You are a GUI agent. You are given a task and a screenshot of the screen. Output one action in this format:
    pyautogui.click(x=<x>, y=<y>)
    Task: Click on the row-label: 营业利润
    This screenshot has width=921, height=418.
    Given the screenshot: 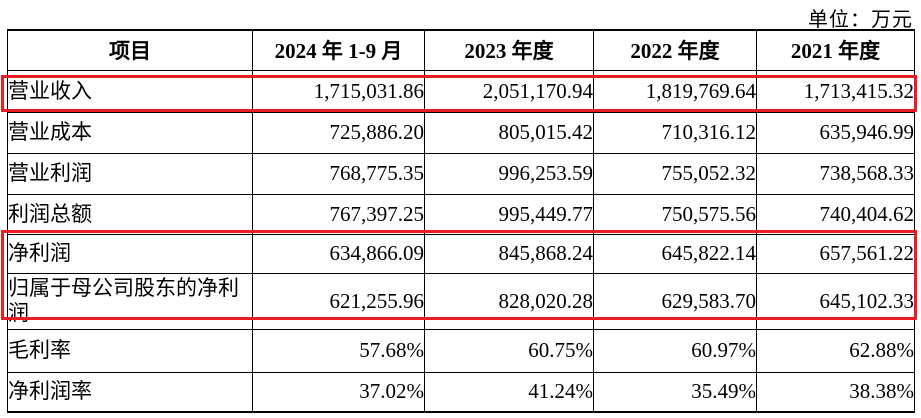 What is the action you would take?
    pyautogui.click(x=130, y=173)
    